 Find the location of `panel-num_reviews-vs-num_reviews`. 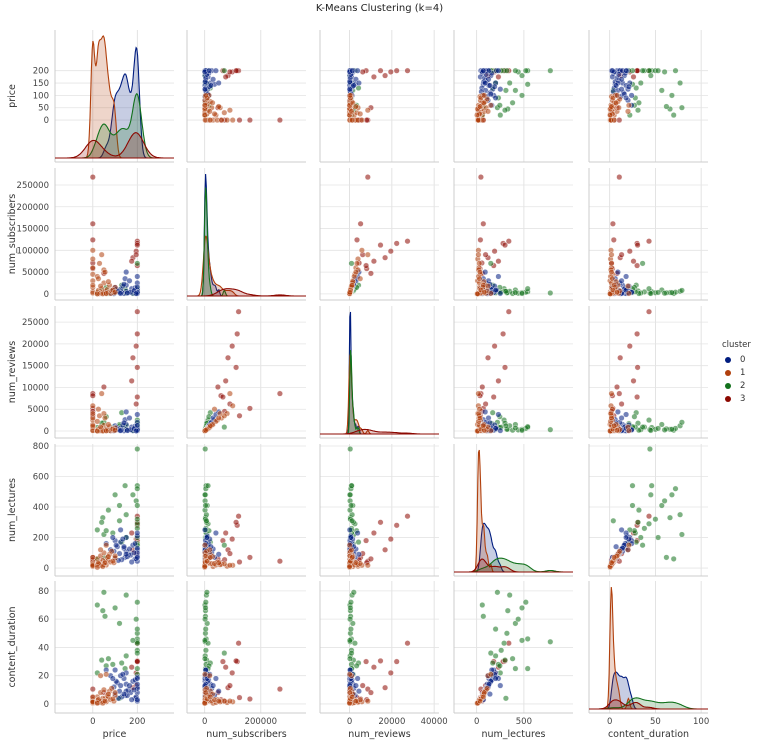

panel-num_reviews-vs-num_reviews is located at coordinates (379, 372).